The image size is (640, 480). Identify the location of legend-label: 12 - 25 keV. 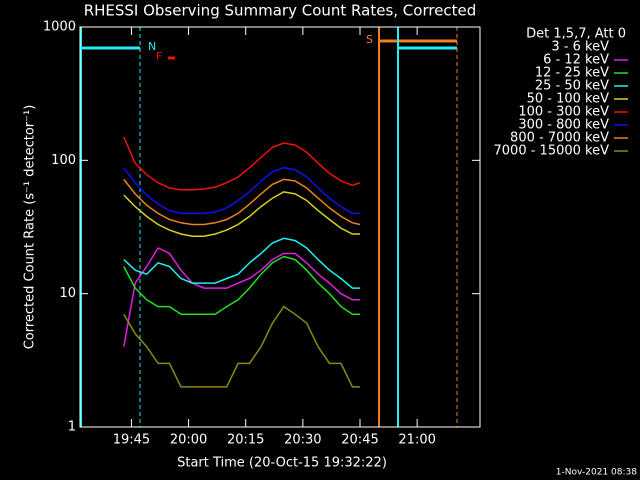
(572, 73).